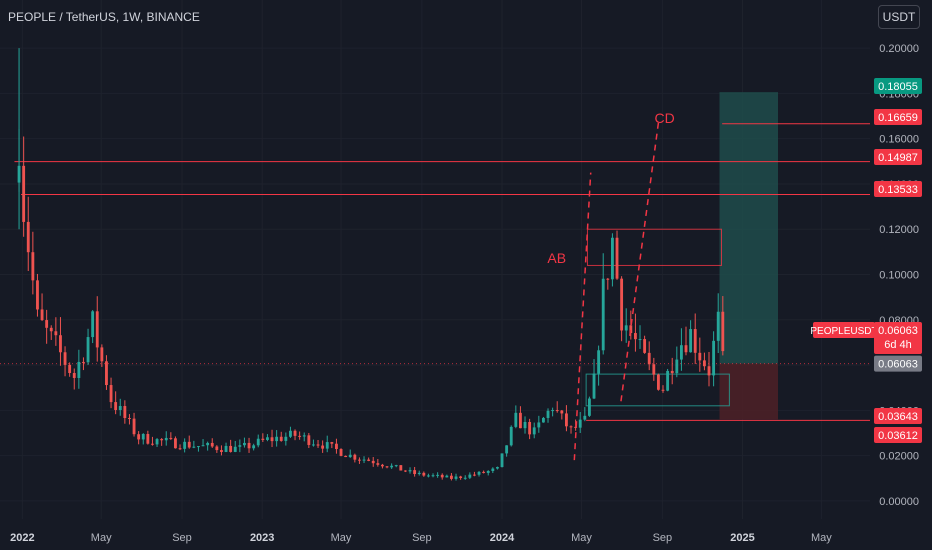  Describe the element at coordinates (898, 87) in the screenshot. I see `target-price-tag: 0.18055` at that location.